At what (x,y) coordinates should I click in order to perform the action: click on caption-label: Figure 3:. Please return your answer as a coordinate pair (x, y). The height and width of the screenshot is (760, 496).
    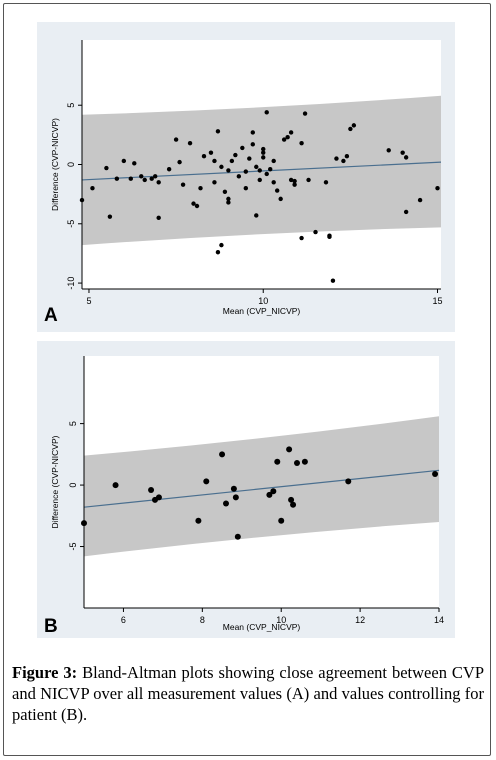
    Looking at the image, I should click on (45, 672).